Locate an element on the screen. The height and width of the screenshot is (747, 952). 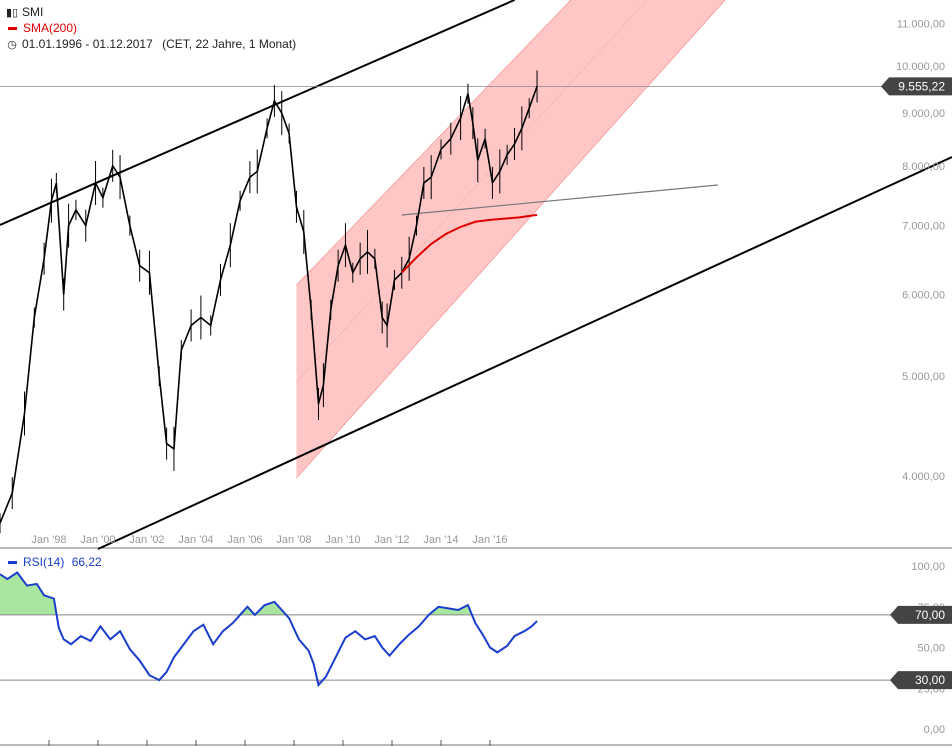
rsi-reference-tag: 70,00 is located at coordinates (921, 614).